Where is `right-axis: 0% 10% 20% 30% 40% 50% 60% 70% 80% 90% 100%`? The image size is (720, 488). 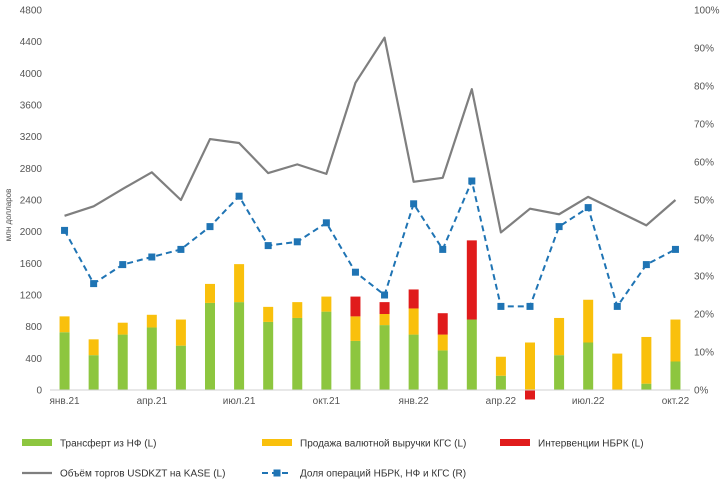 right-axis: 0% 10% 20% 30% 40% 50% 60% 70% 80% 90% 100% is located at coordinates (707, 201).